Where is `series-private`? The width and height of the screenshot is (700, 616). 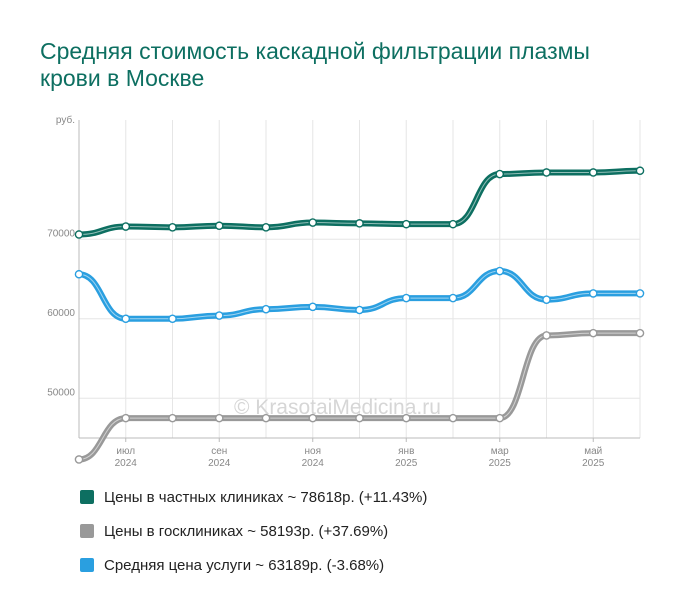
series-private is located at coordinates (359, 202).